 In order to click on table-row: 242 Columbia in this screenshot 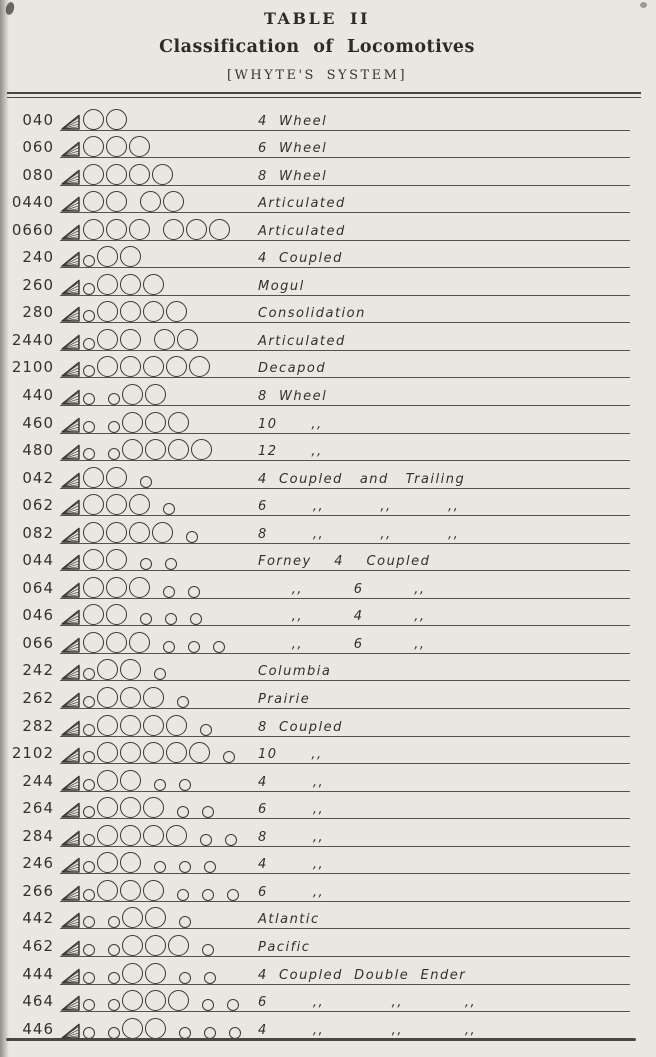, I will do `click(328, 668)`.